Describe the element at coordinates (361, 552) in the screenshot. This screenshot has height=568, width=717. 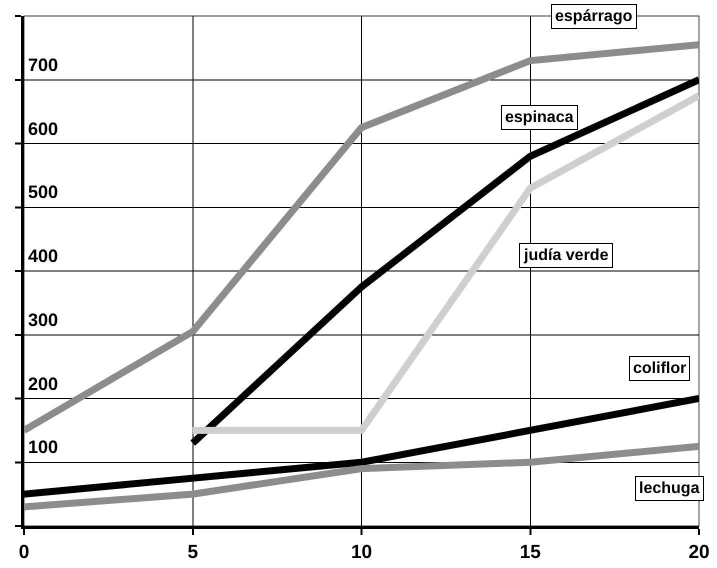
I see `x-tick-label: 10` at that location.